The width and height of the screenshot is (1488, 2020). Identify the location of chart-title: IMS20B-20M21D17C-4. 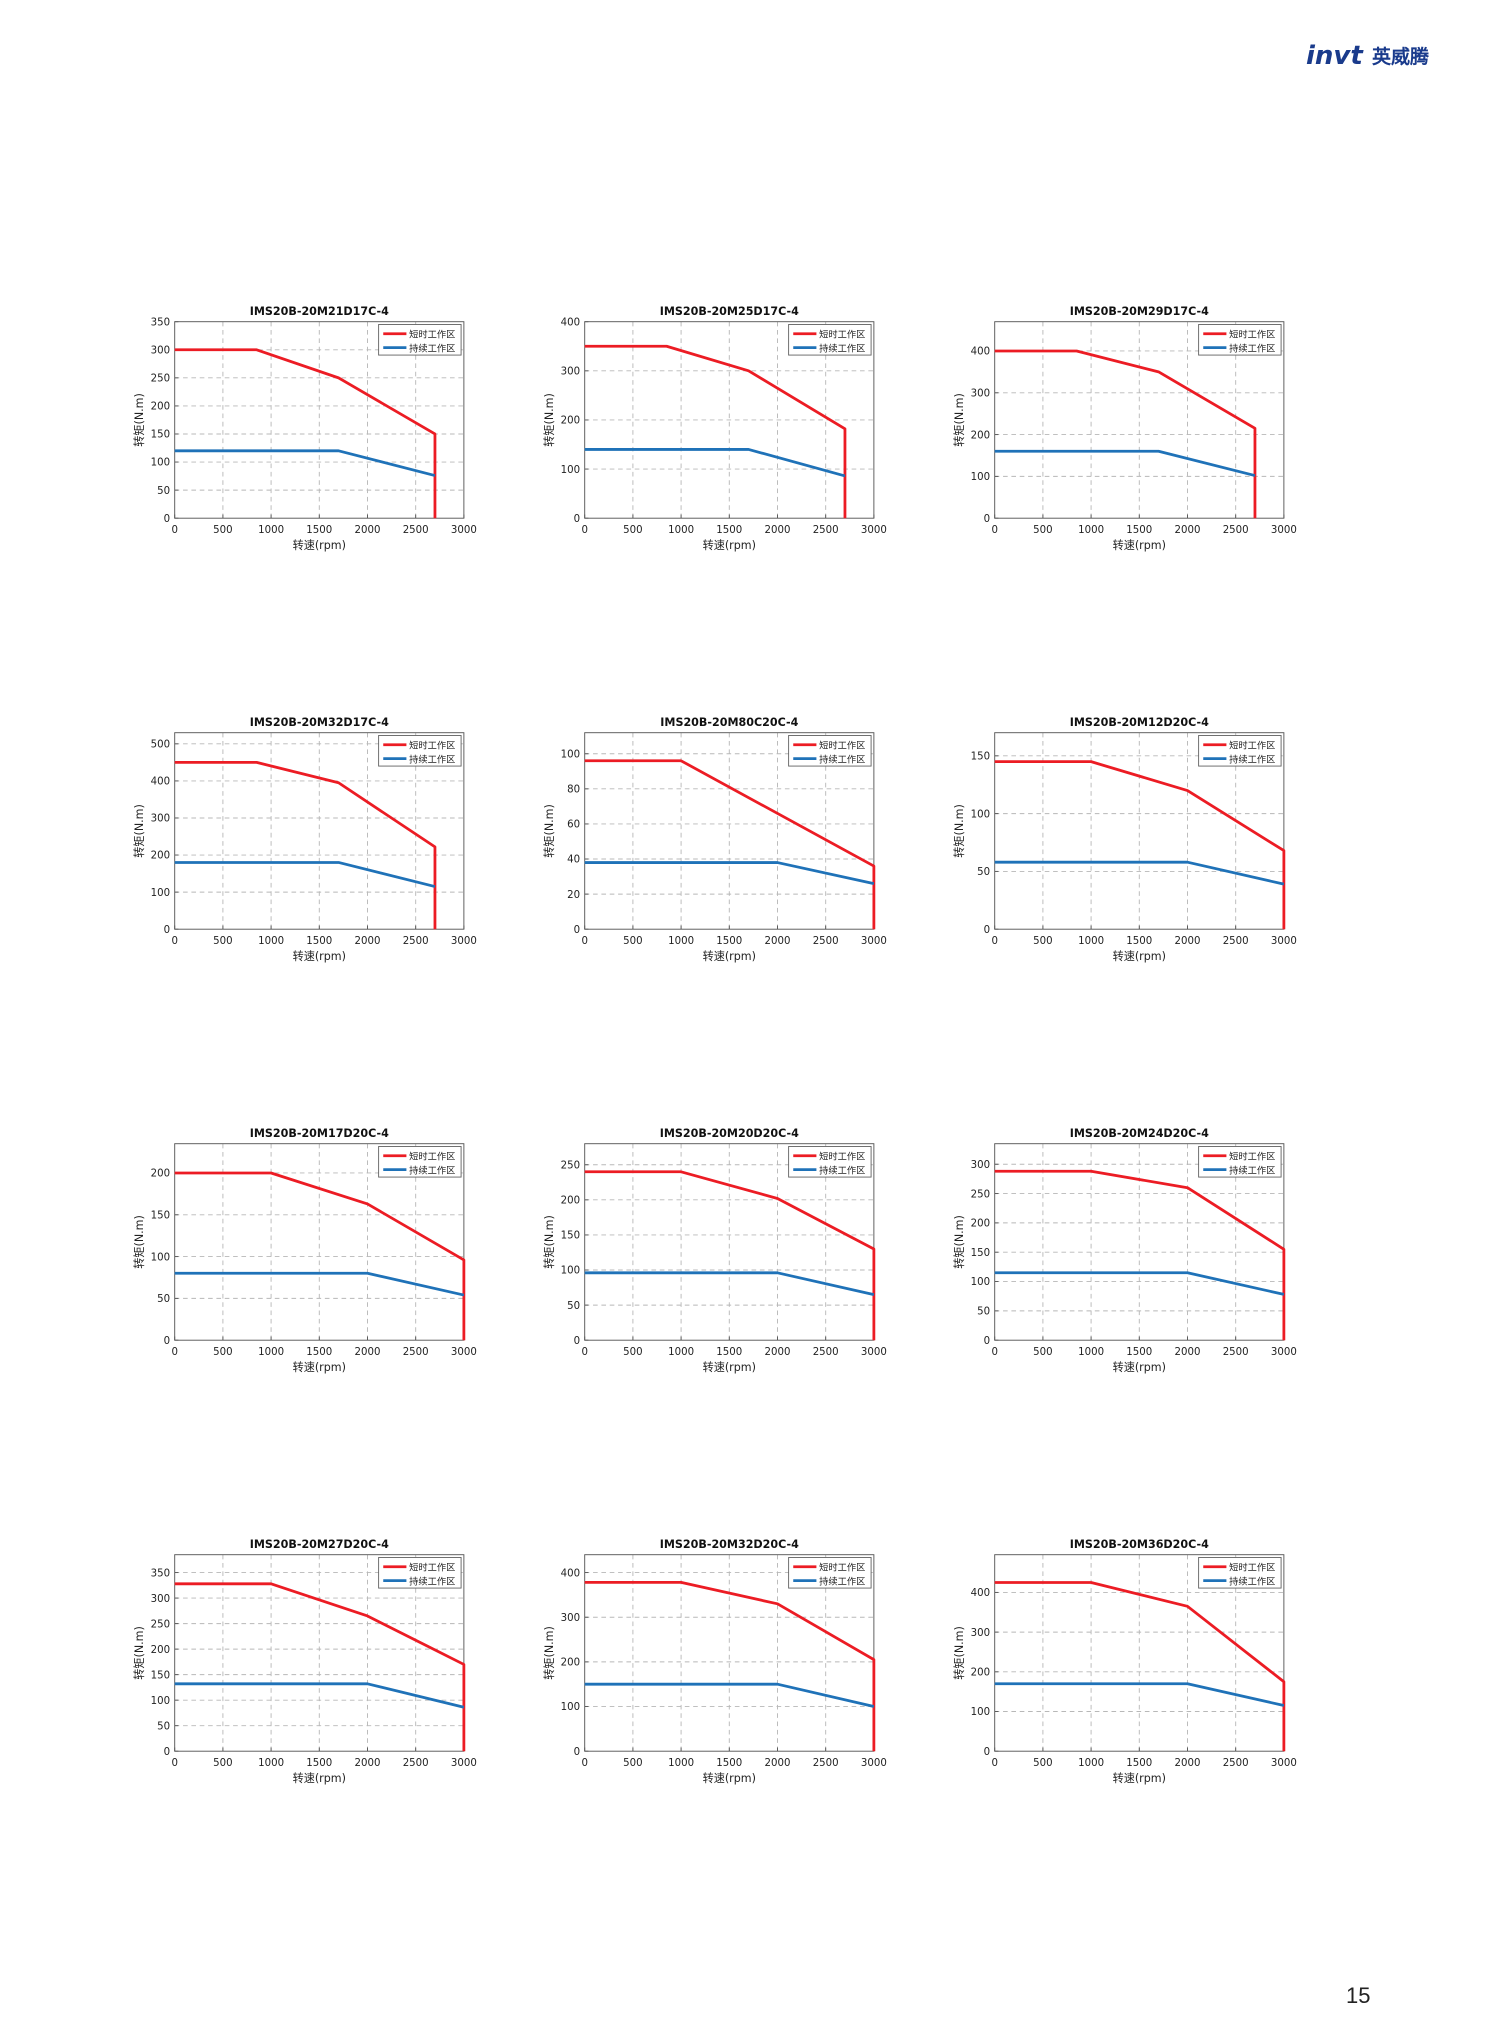
(319, 311).